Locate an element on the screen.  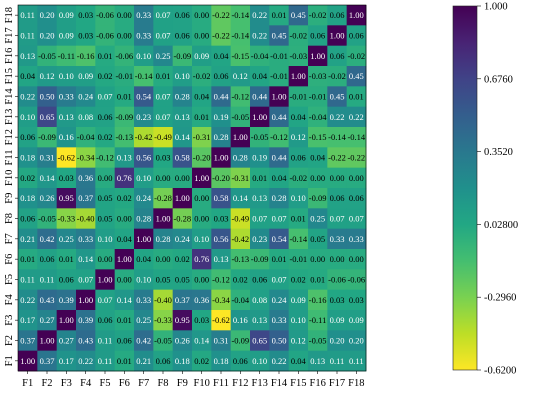
cell-value-label: 0.65 is located at coordinates (47, 117).